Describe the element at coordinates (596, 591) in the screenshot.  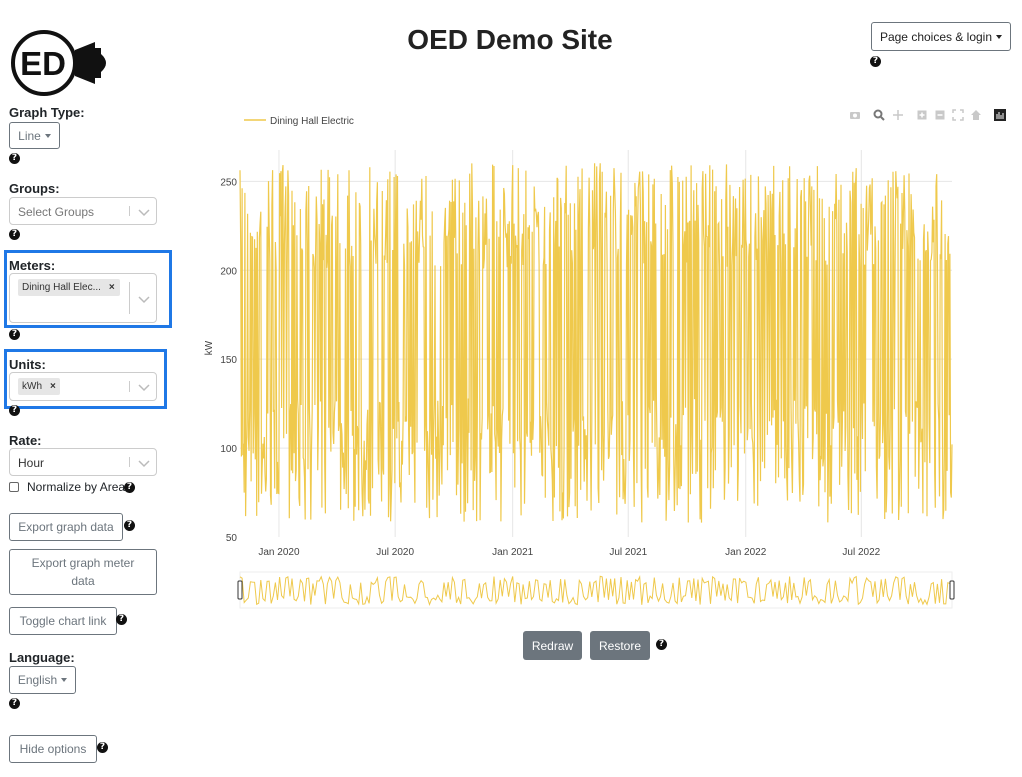
I see `range-slider-series` at that location.